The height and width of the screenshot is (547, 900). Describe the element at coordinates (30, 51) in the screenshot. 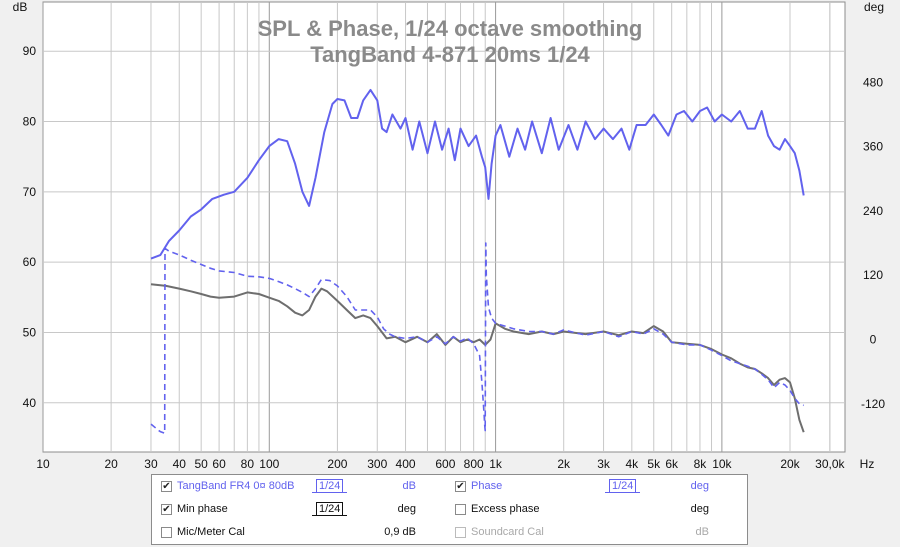

I see `y-left-tick-label: 90` at that location.